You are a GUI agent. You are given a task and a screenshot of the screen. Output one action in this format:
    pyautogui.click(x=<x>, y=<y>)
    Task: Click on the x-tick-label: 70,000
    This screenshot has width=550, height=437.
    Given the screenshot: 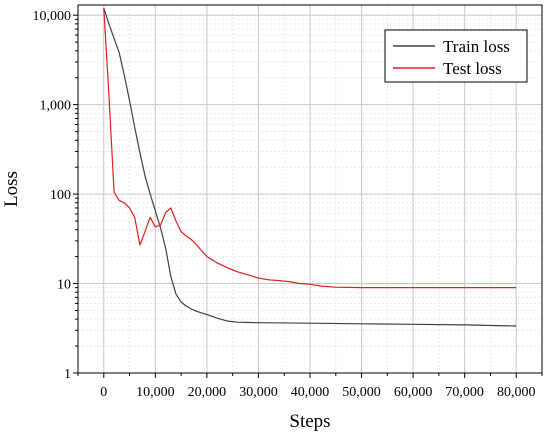 What is the action you would take?
    pyautogui.click(x=464, y=392)
    